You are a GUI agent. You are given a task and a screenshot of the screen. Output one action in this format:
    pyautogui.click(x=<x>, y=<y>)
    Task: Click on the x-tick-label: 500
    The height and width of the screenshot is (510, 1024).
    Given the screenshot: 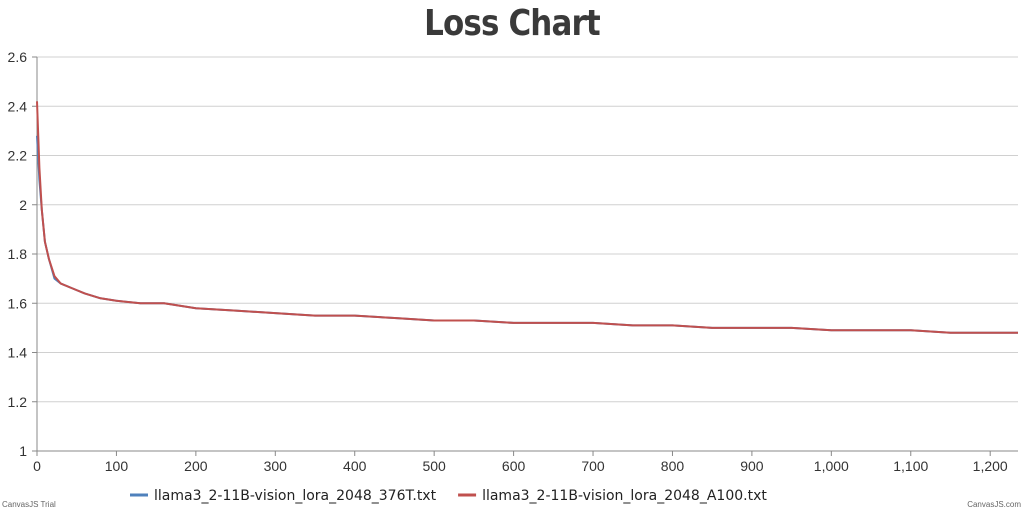 What is the action you would take?
    pyautogui.click(x=434, y=466)
    